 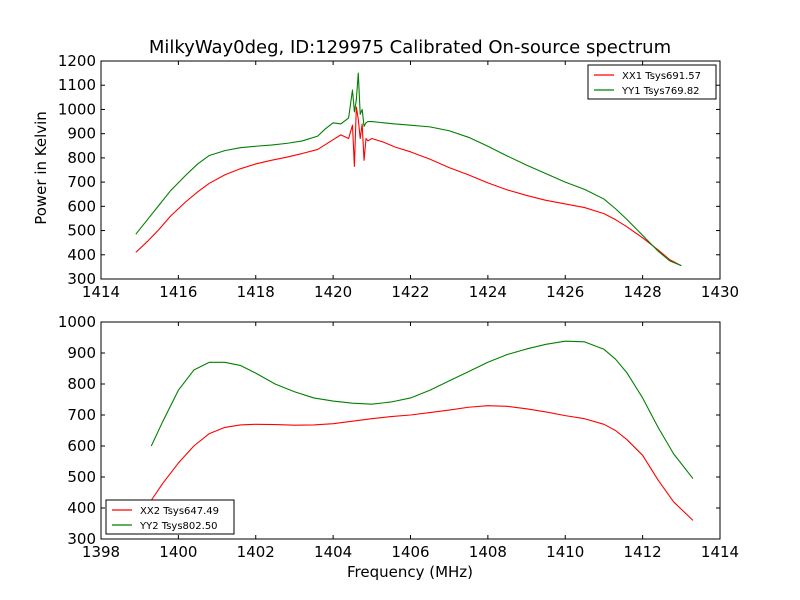 I want to click on top-xtick-label: 1426, so click(x=565, y=292).